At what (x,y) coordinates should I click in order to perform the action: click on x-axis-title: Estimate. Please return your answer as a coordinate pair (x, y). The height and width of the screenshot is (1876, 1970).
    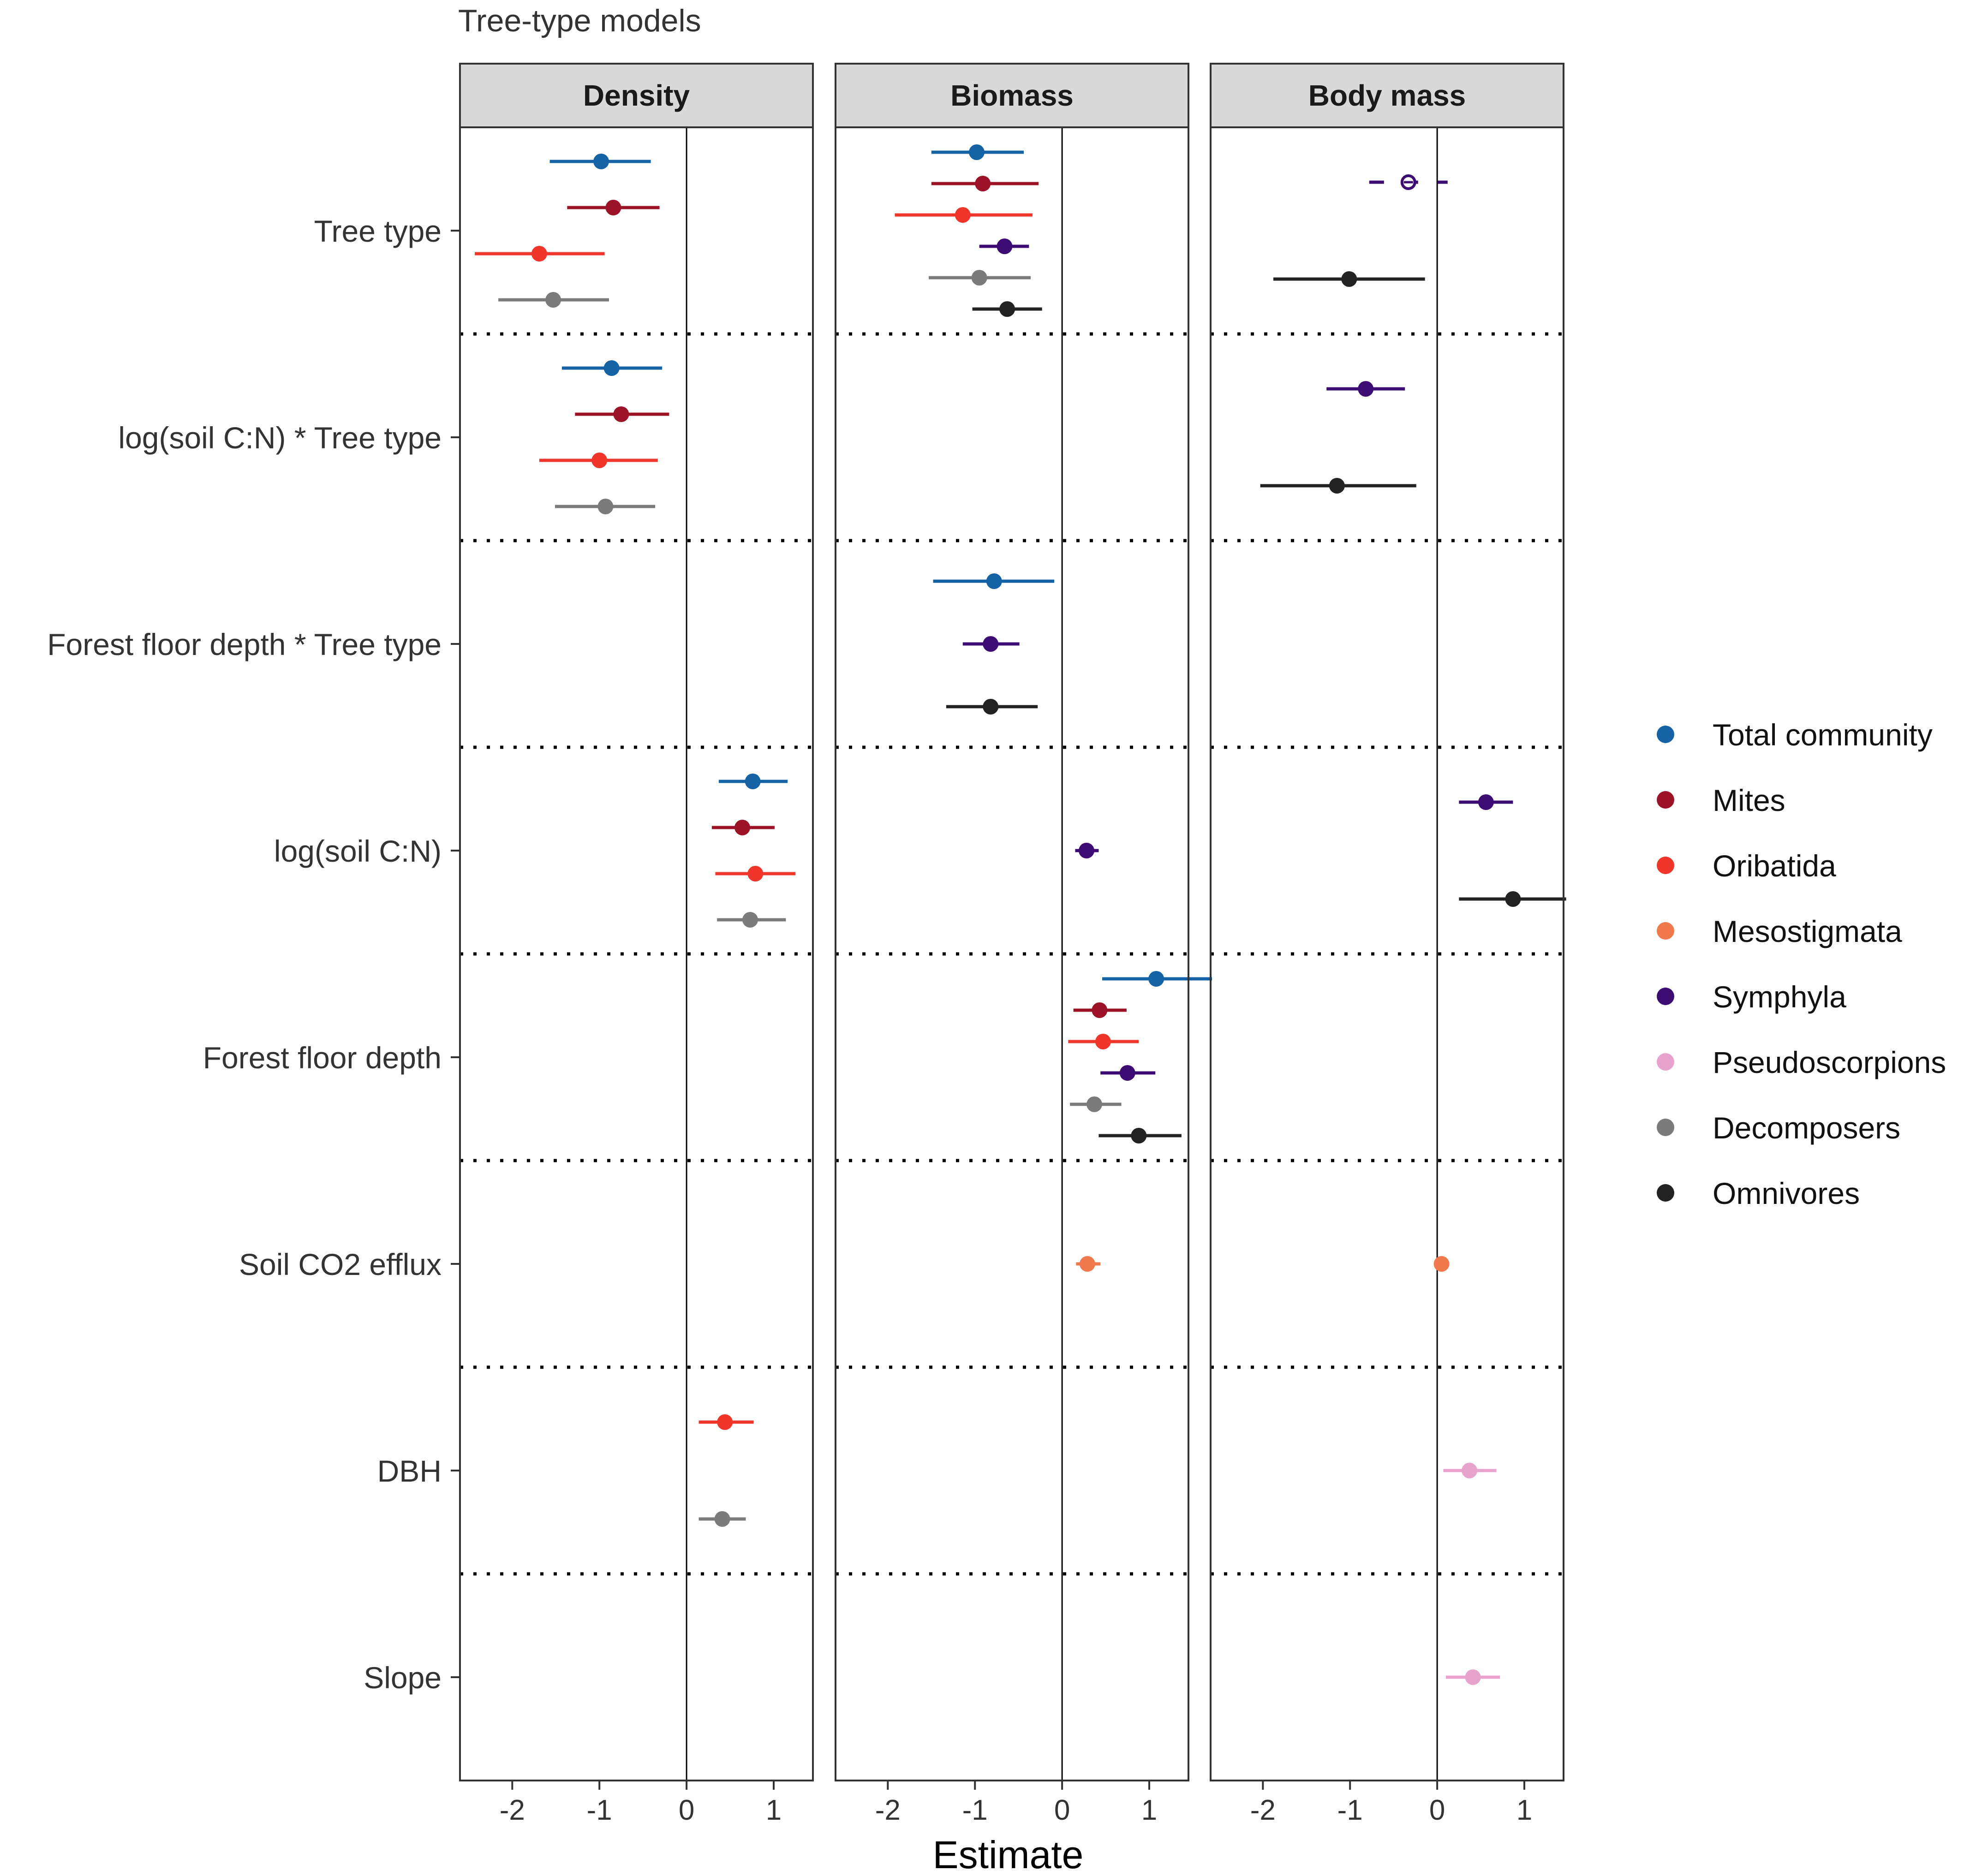
    Looking at the image, I should click on (1008, 1854).